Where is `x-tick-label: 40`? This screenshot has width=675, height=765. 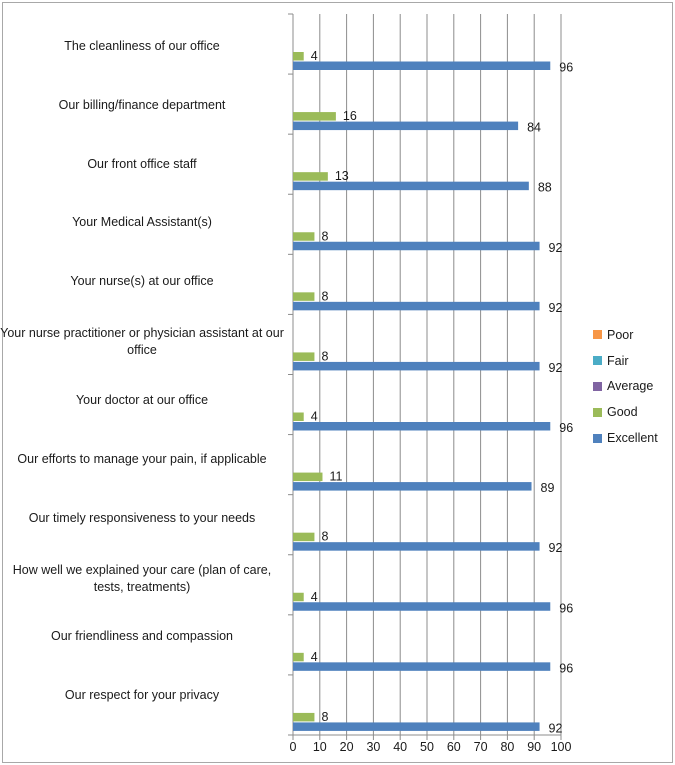
x-tick-label: 40 is located at coordinates (400, 747).